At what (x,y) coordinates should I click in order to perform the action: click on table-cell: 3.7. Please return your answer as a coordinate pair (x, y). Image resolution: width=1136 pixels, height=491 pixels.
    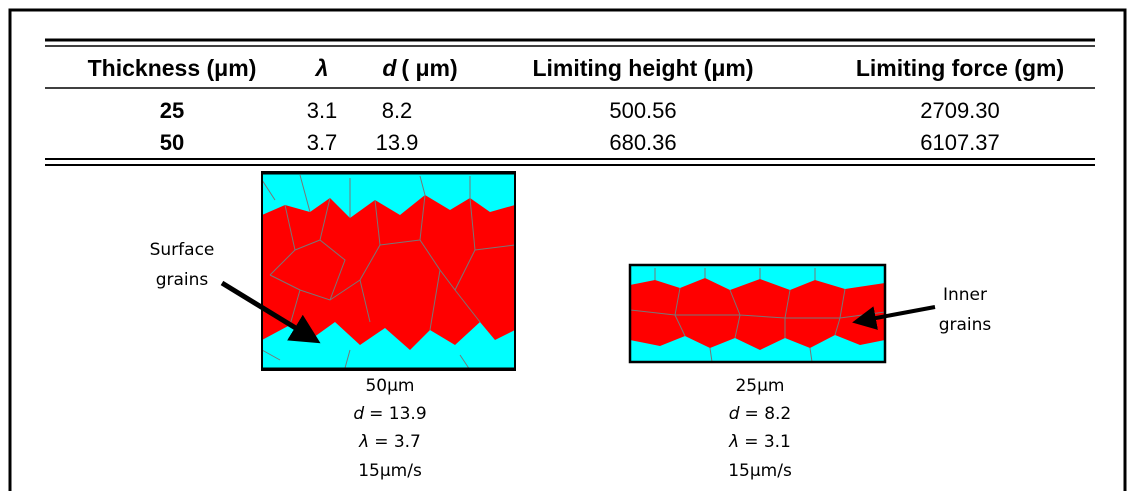
    Looking at the image, I should click on (322, 142).